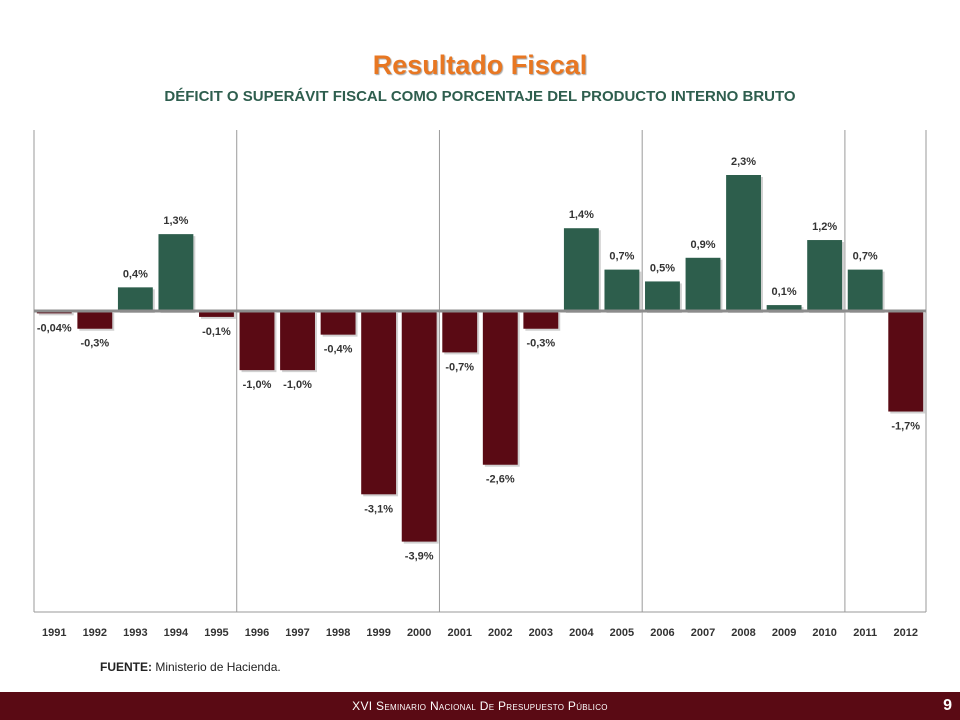 Image resolution: width=960 pixels, height=720 pixels. What do you see at coordinates (905, 633) in the screenshot?
I see `x-tick-label: 2012` at bounding box center [905, 633].